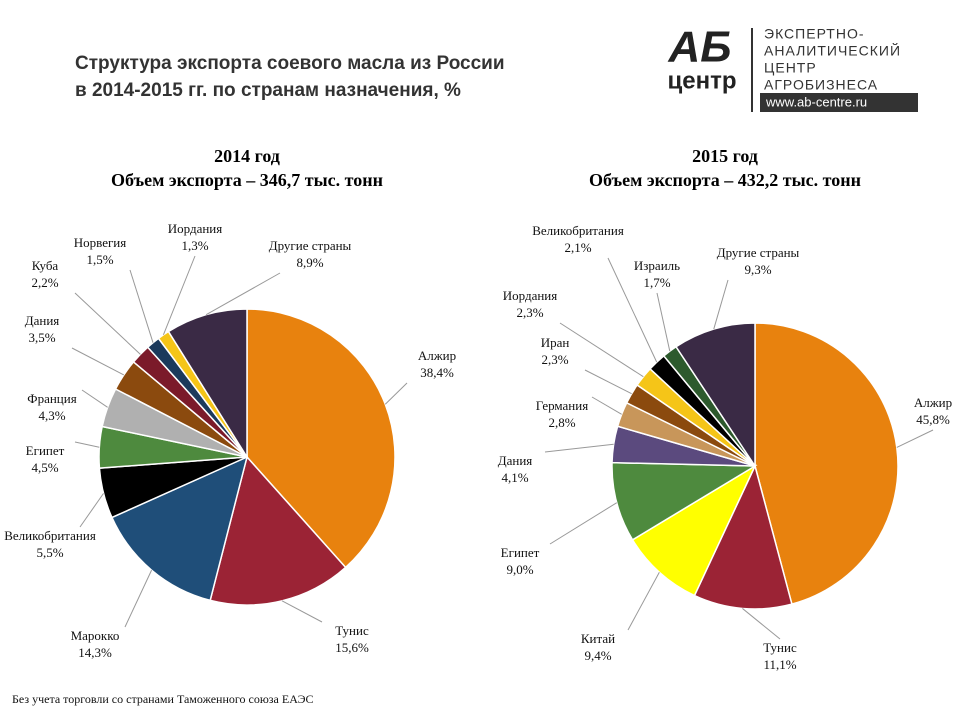 The height and width of the screenshot is (720, 960). I want to click on logo-mark: центр, so click(701, 80).